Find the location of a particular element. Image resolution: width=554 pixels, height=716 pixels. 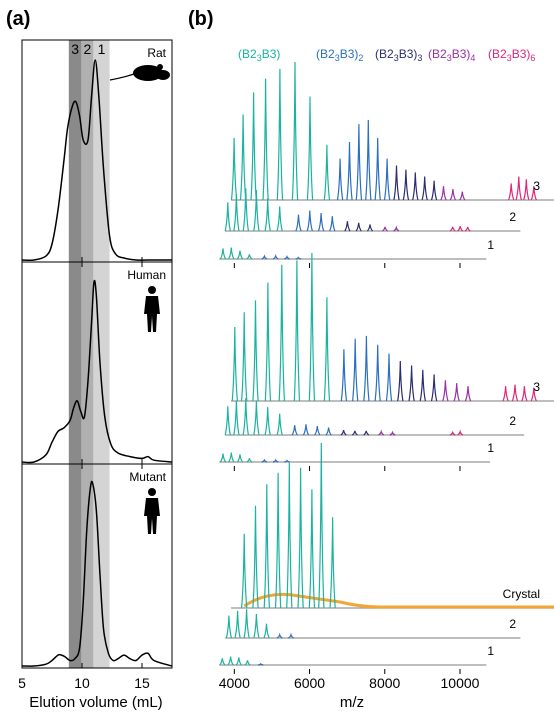

mz-tick-label: 10000 is located at coordinates (460, 683).